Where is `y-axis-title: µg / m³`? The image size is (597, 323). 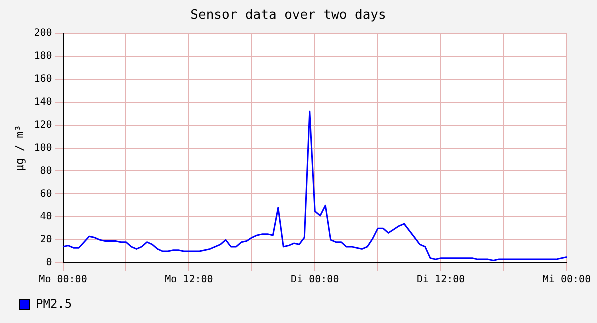 y-axis-title: µg / m³ is located at coordinates (19, 148).